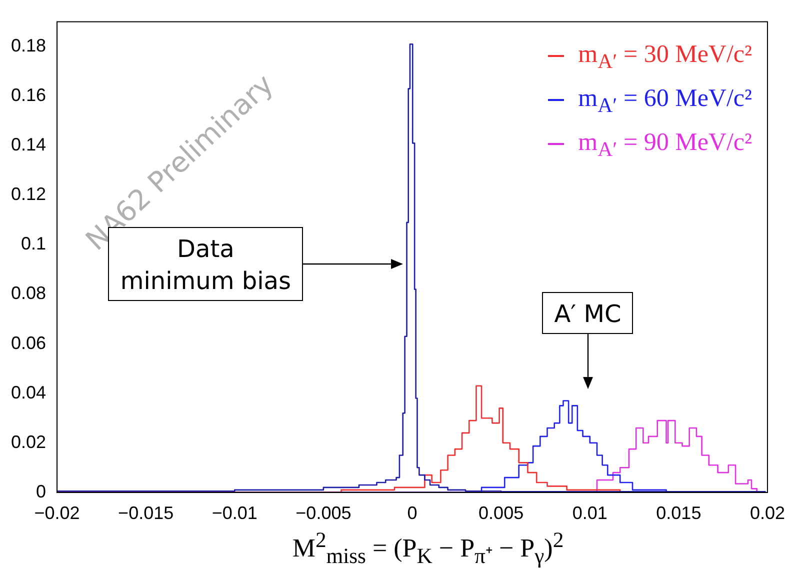 The image size is (798, 575). I want to click on x-tick-label: 0.005, so click(501, 513).